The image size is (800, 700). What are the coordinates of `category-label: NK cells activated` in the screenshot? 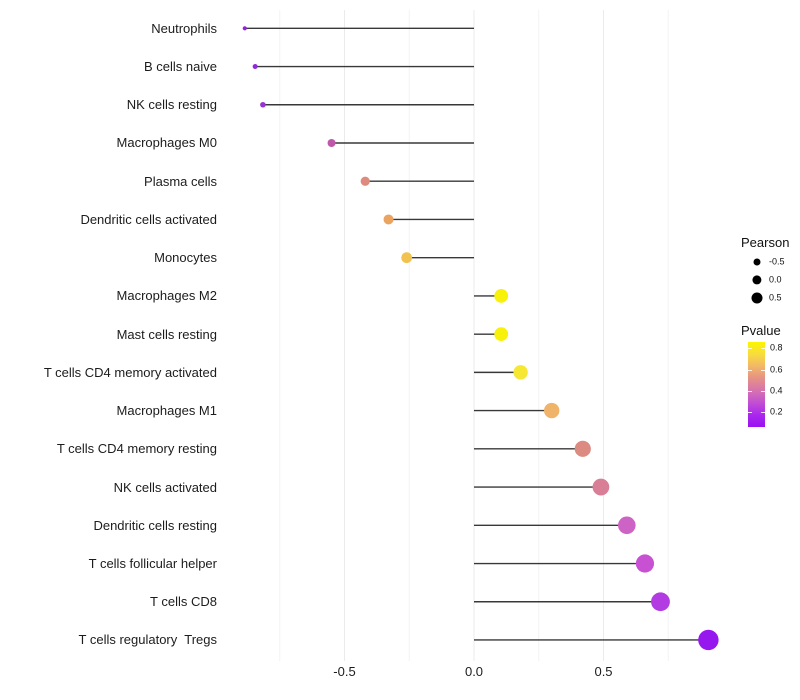 It's located at (165, 487).